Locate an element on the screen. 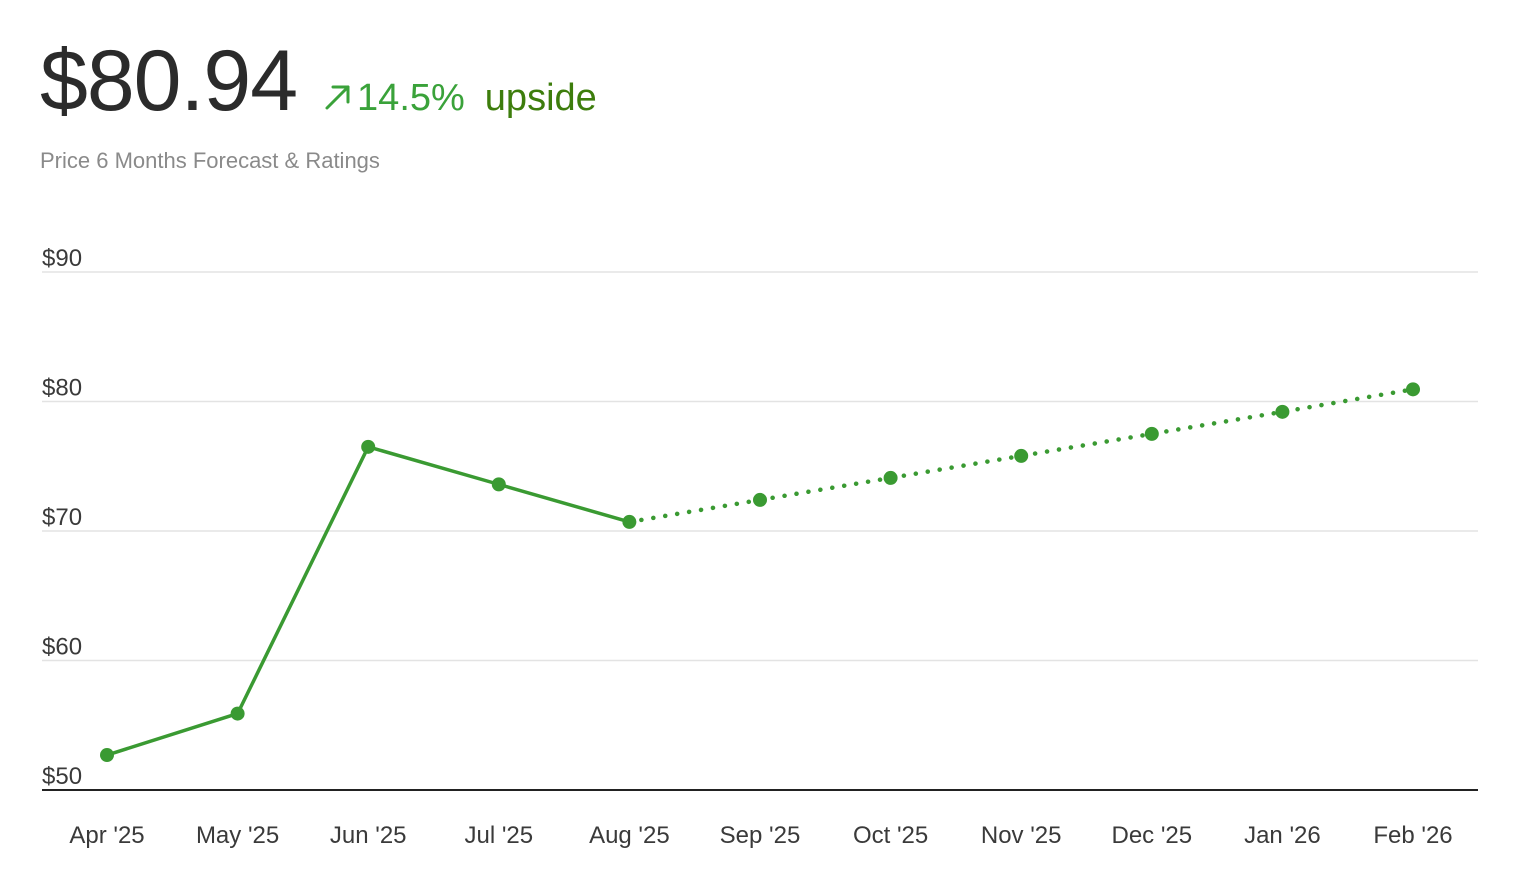  y-tick-label: $60 is located at coordinates (62, 647).